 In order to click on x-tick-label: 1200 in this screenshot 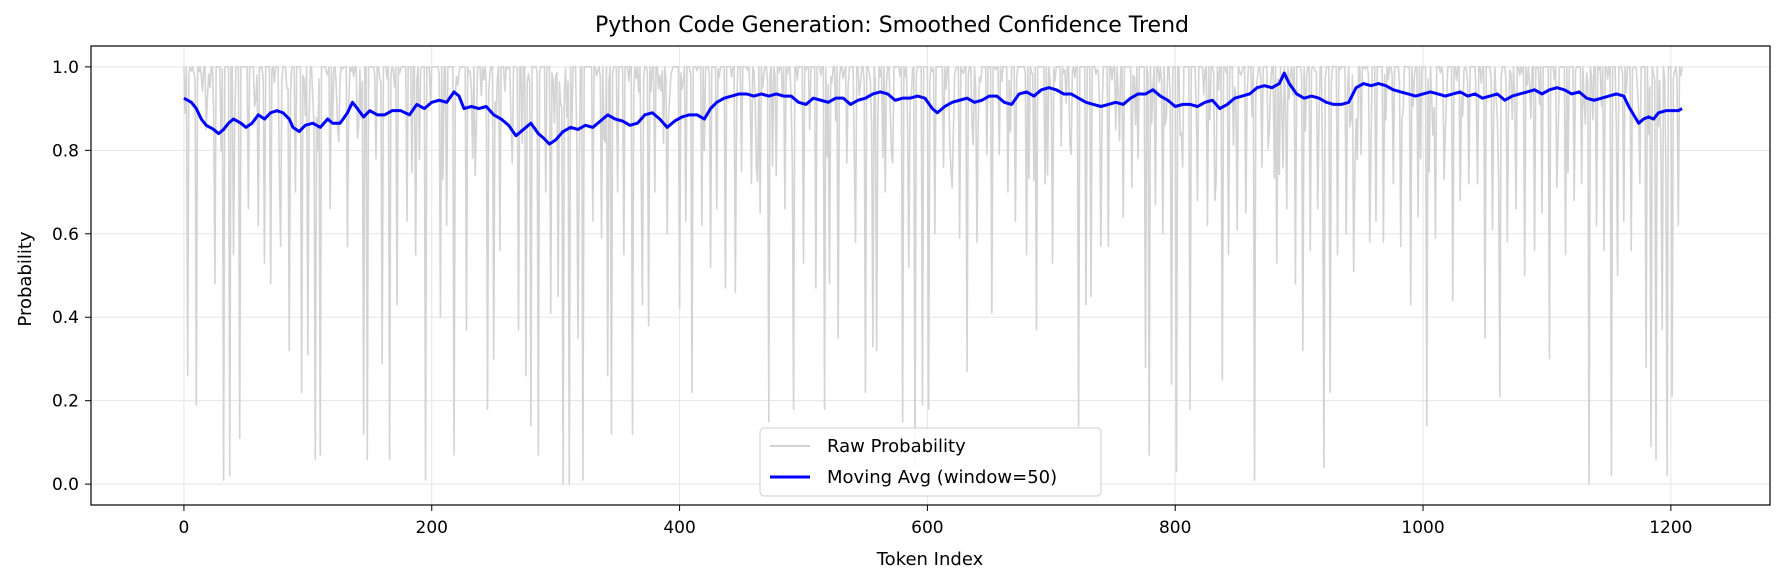, I will do `click(1670, 528)`.